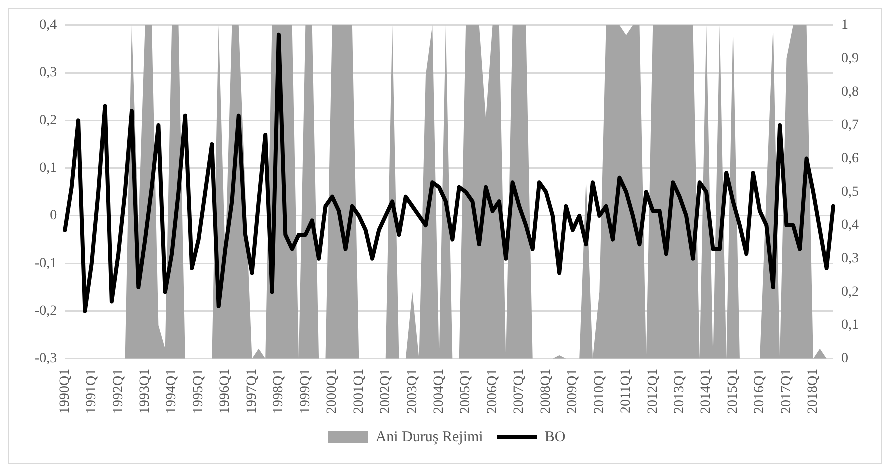 The height and width of the screenshot is (472, 890). Describe the element at coordinates (850, 192) in the screenshot. I see `y2-tick-label: 0,5` at that location.